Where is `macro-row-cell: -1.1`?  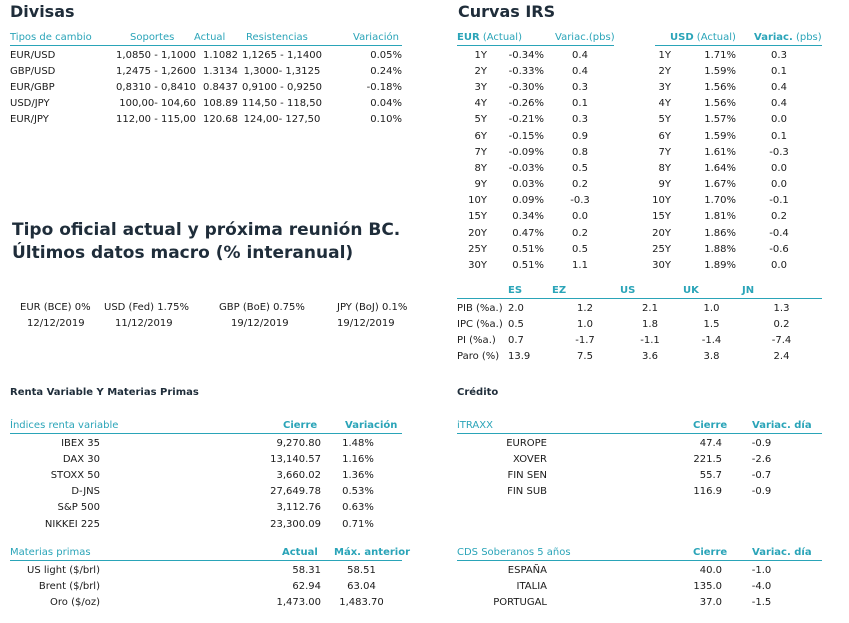
macro-row-cell: -1.1 is located at coordinates (650, 340).